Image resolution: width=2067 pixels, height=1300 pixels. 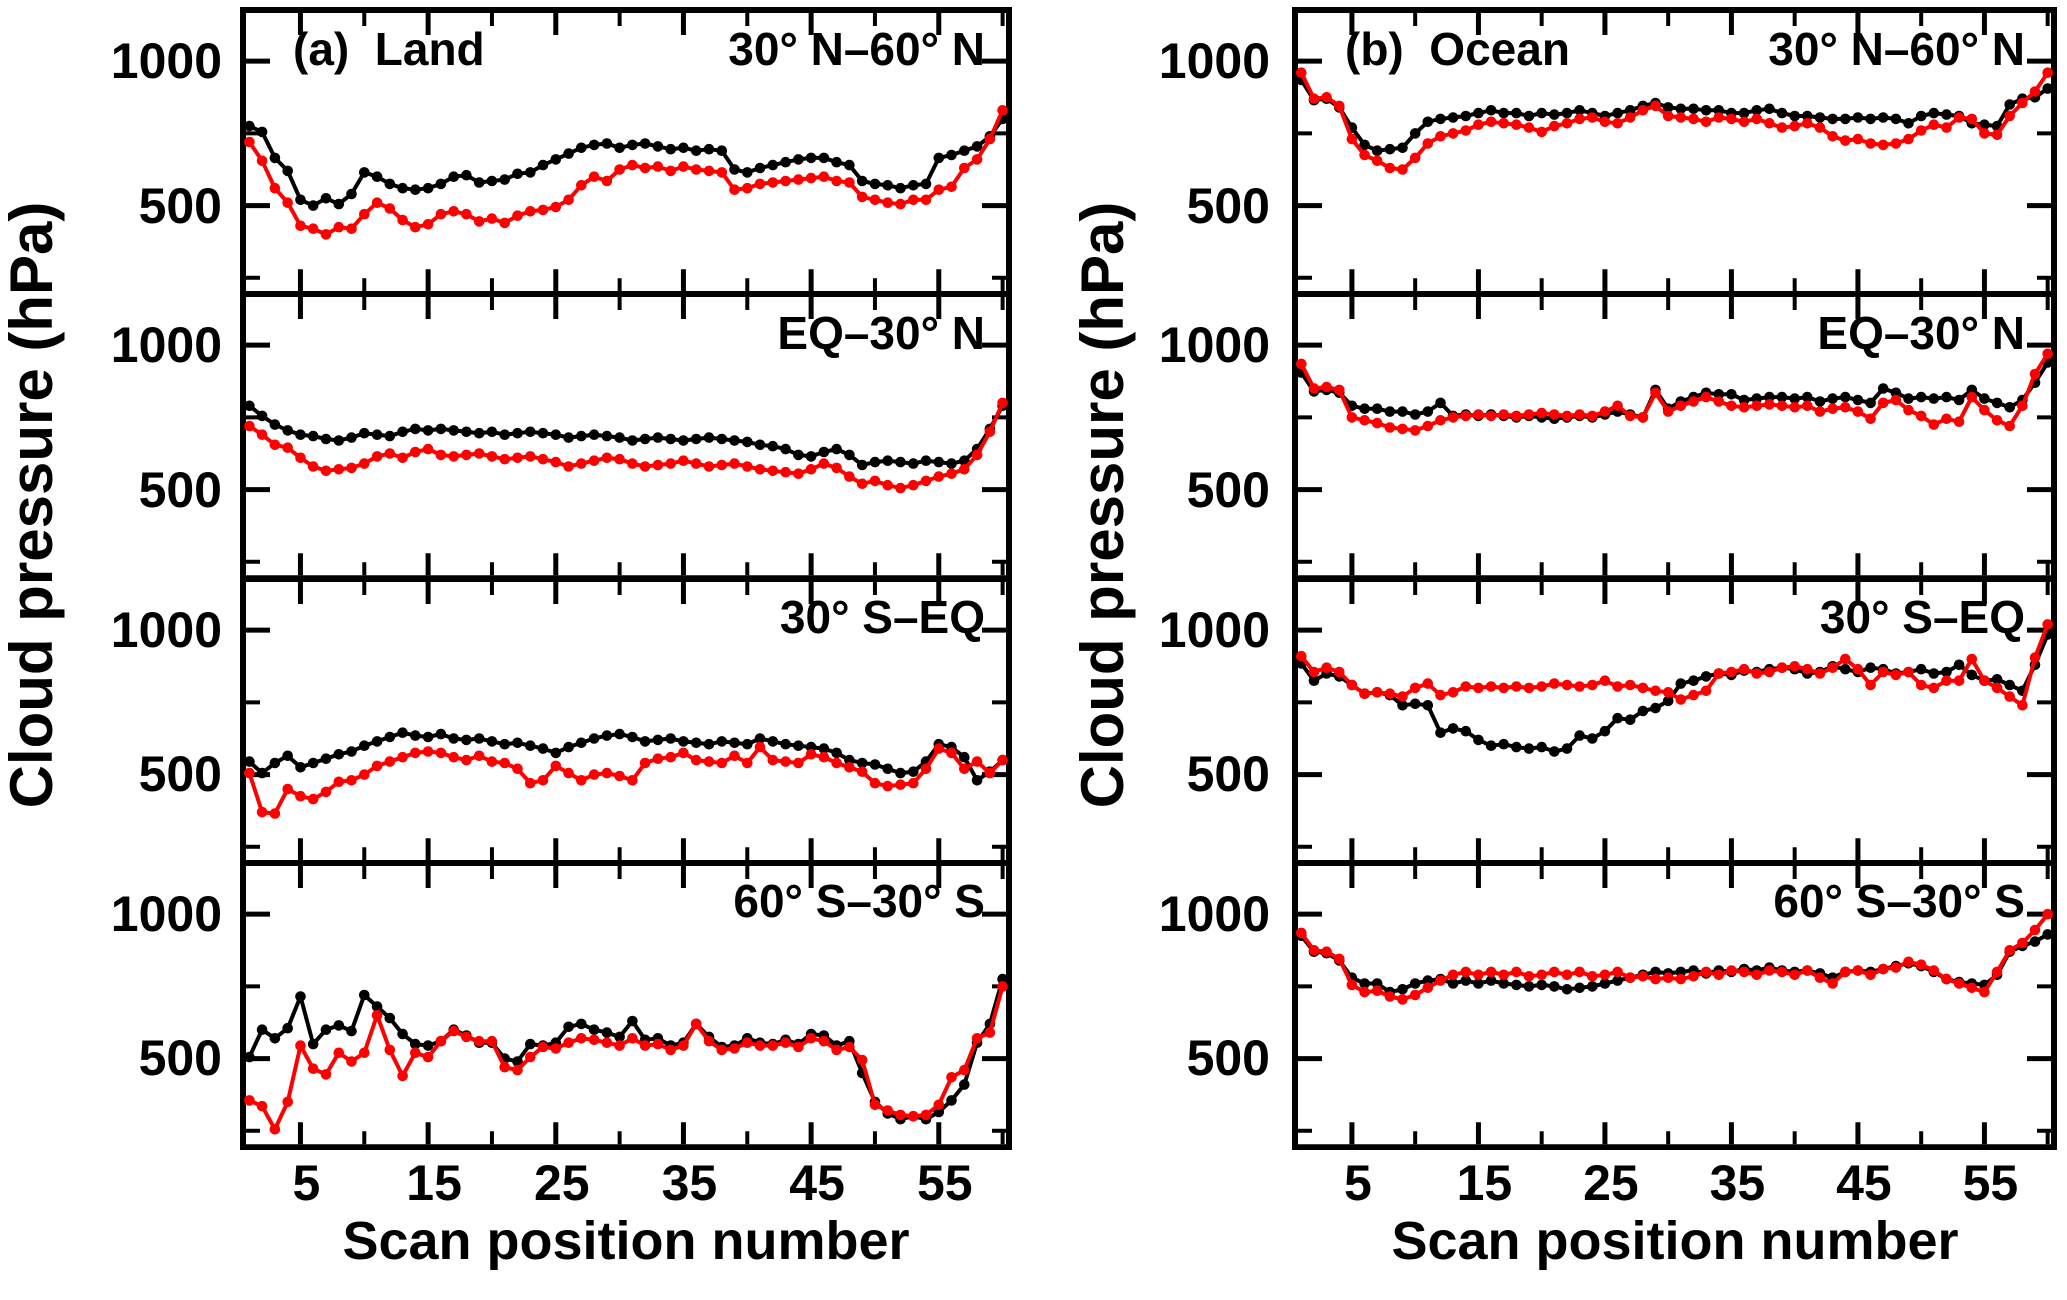 What do you see at coordinates (1457, 49) in the screenshot?
I see `corner-label-ocean: (b) Ocean` at bounding box center [1457, 49].